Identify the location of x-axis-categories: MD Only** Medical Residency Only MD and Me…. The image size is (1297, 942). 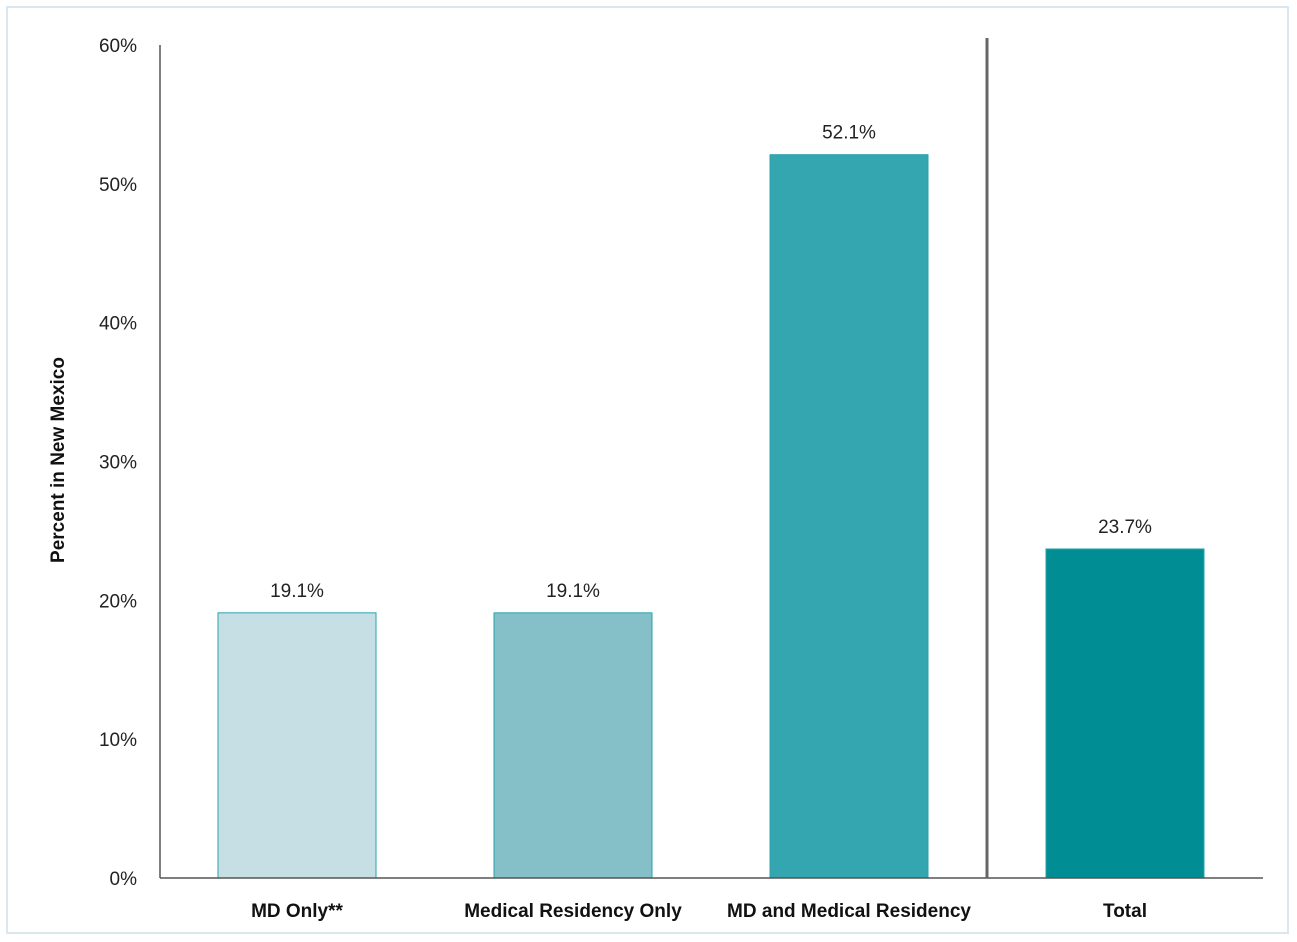
(699, 911).